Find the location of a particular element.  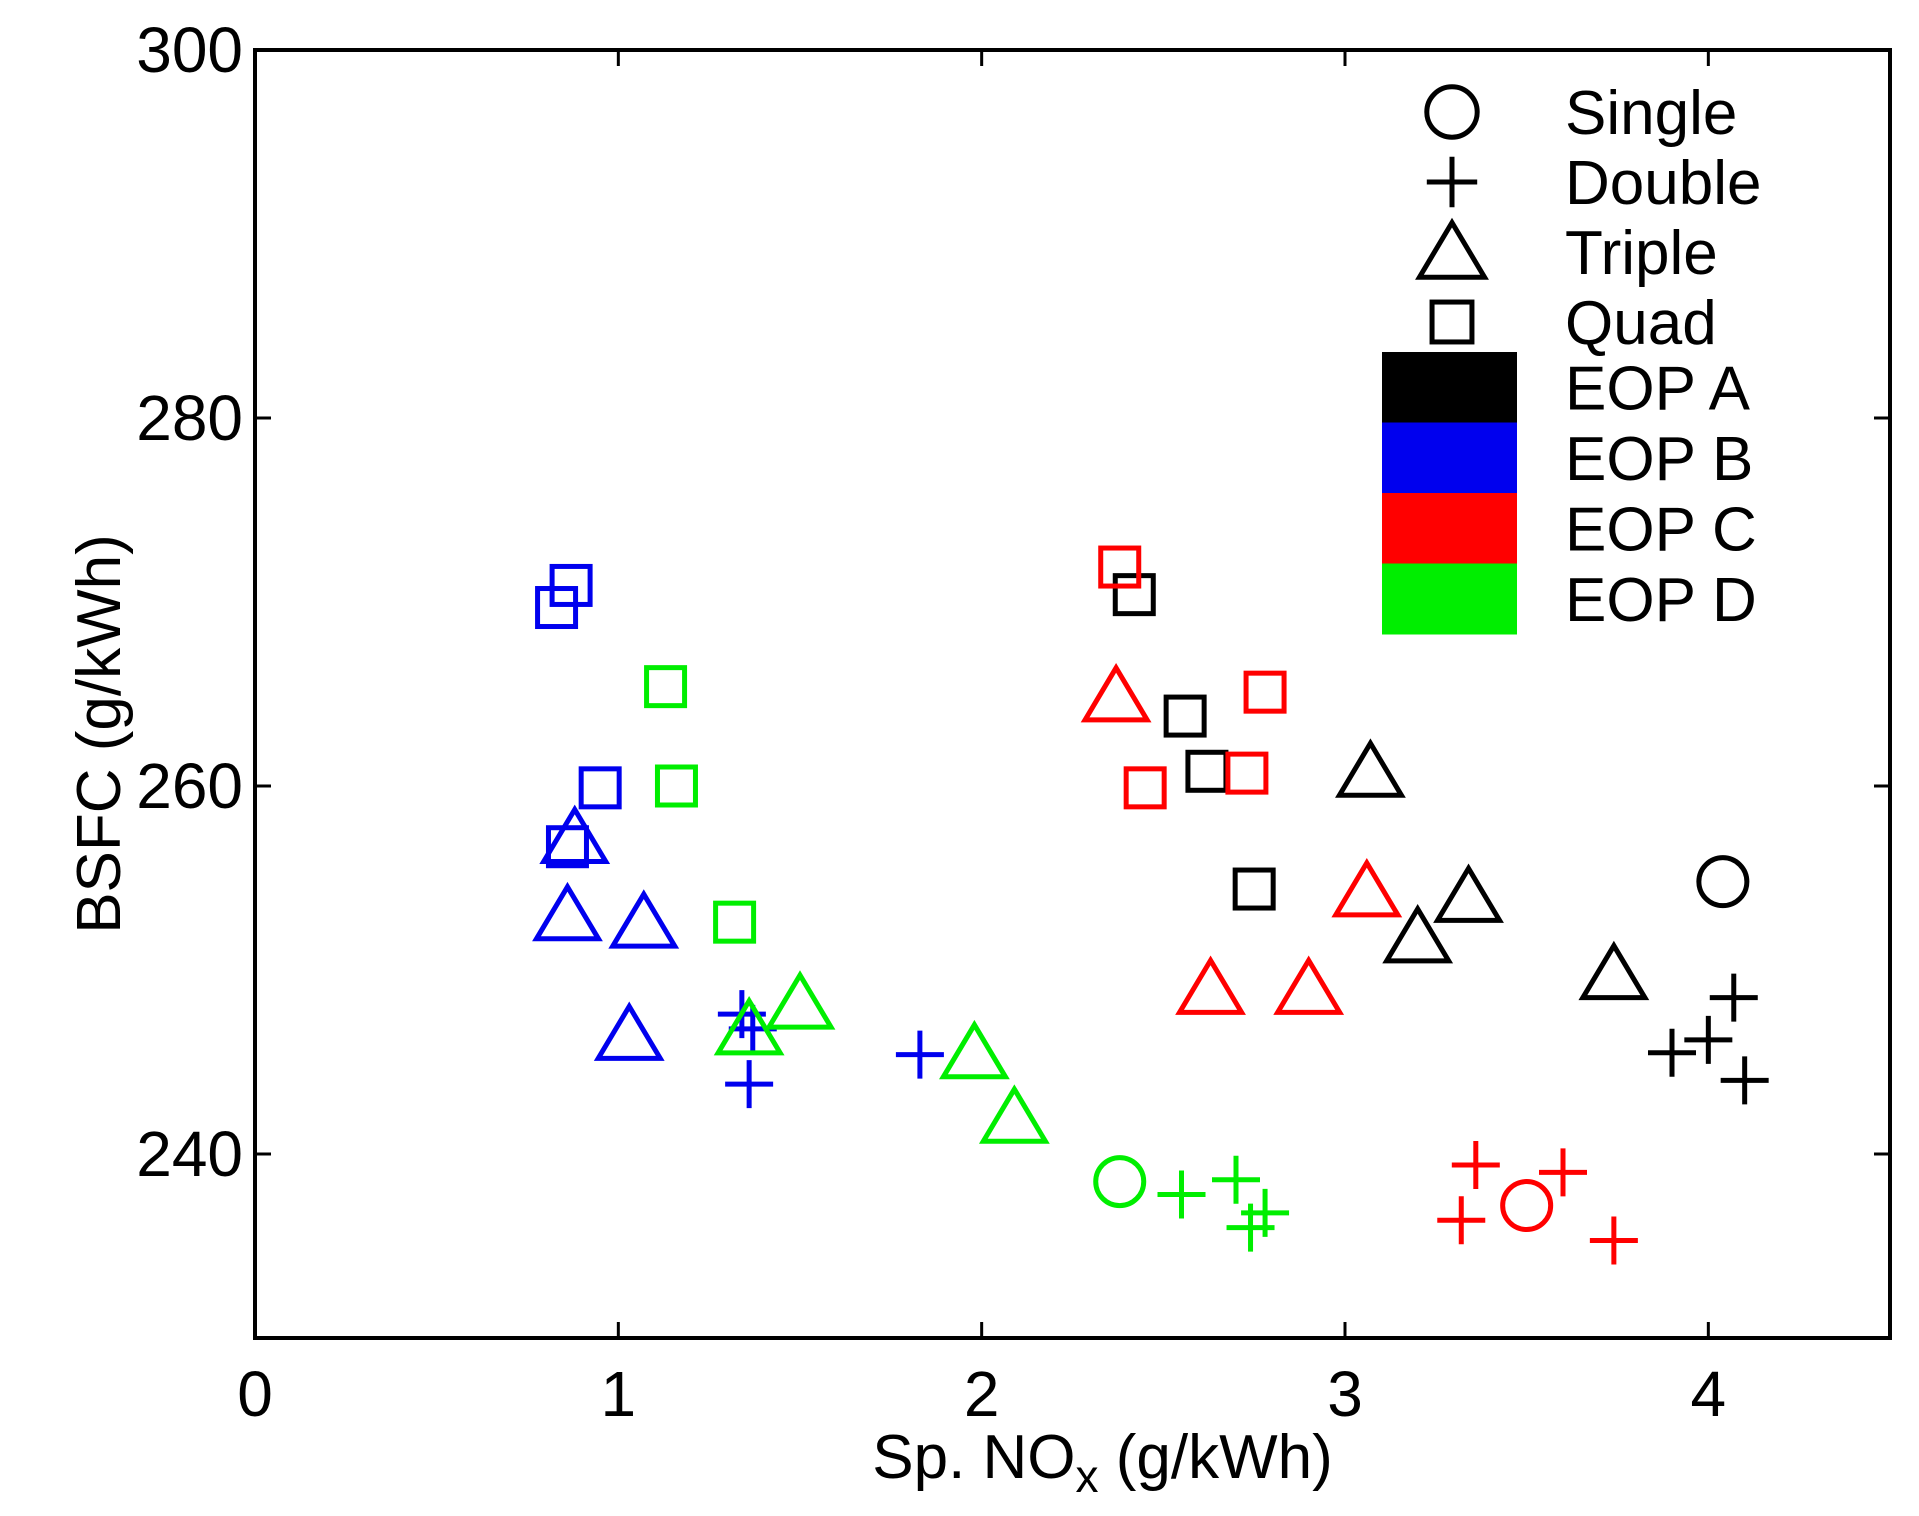

series-eop-a-quad is located at coordinates (1194, 742).